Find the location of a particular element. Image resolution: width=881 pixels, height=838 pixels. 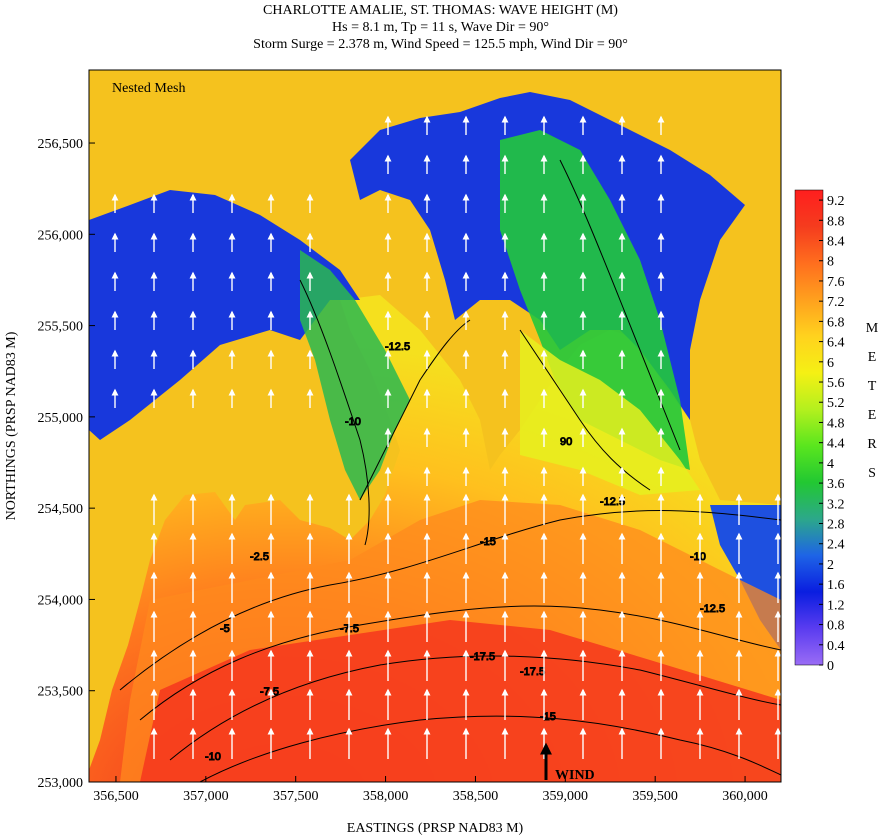

colorbar-label-letter: R is located at coordinates (872, 444).